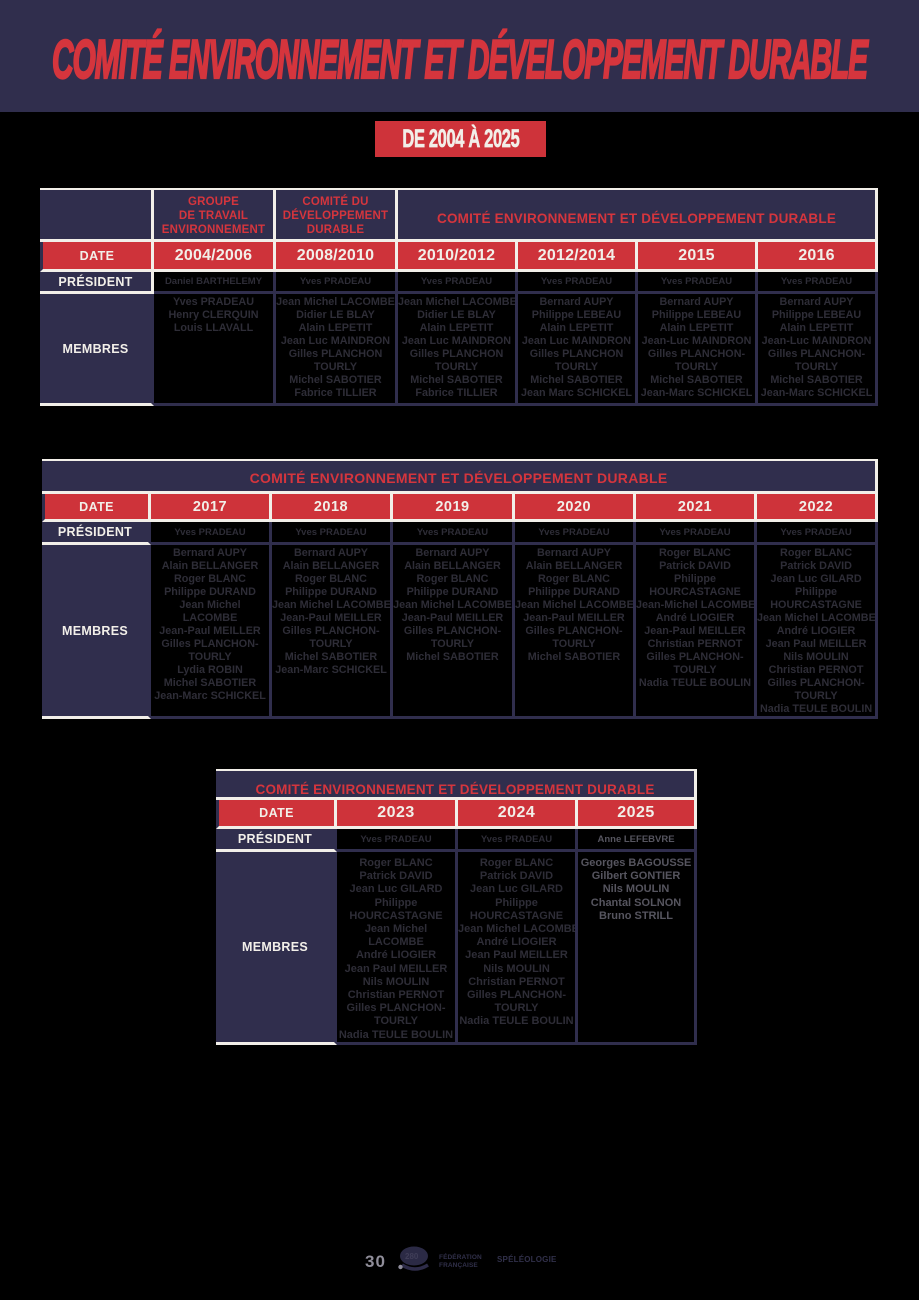 The height and width of the screenshot is (1300, 919). Describe the element at coordinates (412, 1256) in the screenshot. I see `svg-text: 280` at that location.